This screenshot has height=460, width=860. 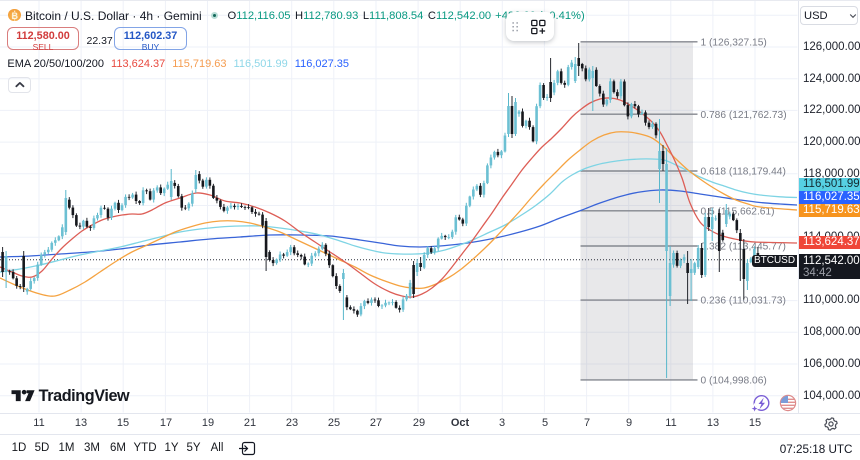 What do you see at coordinates (744, 115) in the screenshot?
I see `svg-text: 0.786 (121,762.73)` at bounding box center [744, 115].